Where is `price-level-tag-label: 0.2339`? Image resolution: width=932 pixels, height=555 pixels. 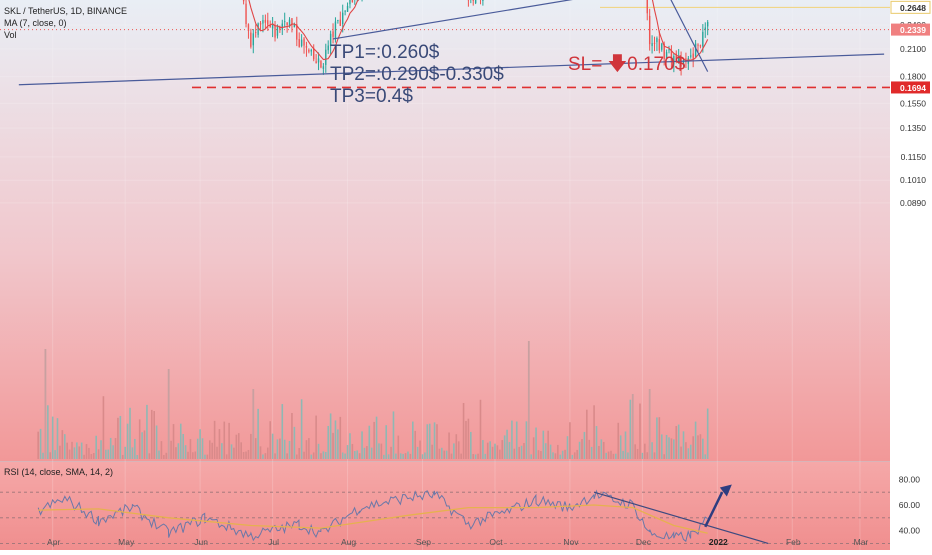
price-level-tag-label: 0.2339 is located at coordinates (913, 30).